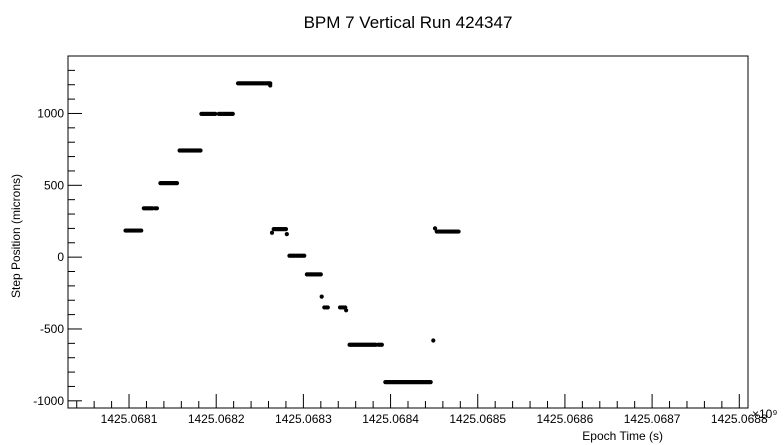 Image resolution: width=784 pixels, height=445 pixels. I want to click on y-axis: -1000 -500 0 500 1000, so click(57, 231).